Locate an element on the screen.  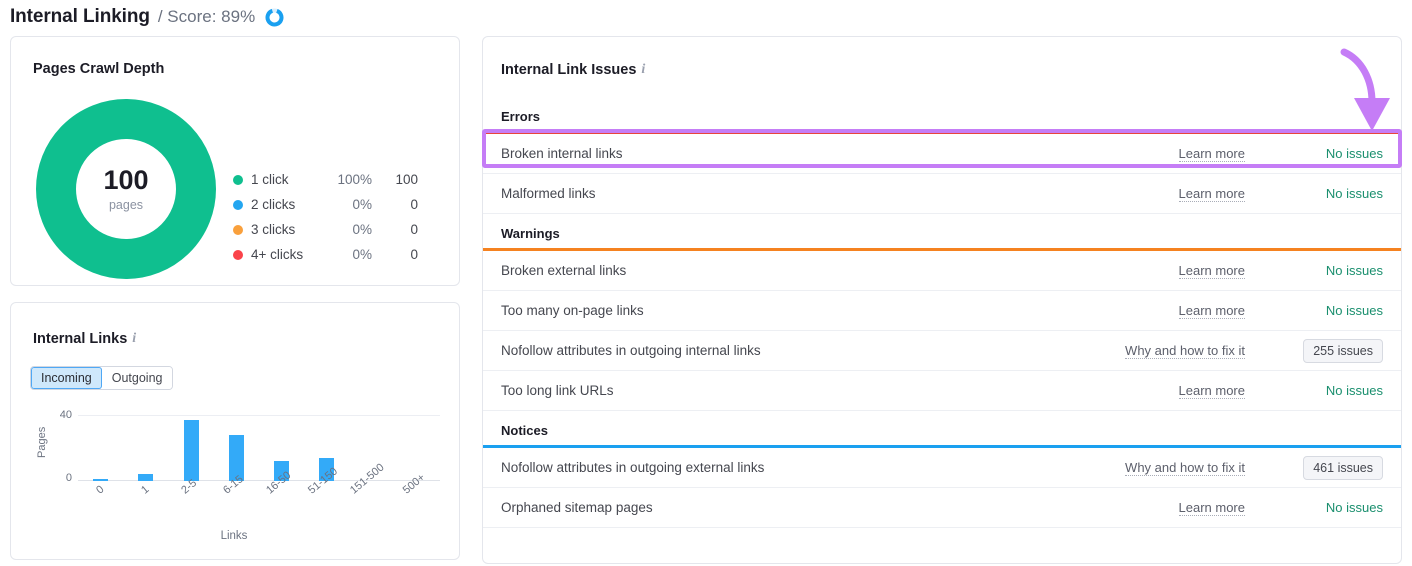
internal-links-bar-chart: Pages 40 0 0 1 2-5 6-15 16-50 51-150 is located at coordinates (234, 476).